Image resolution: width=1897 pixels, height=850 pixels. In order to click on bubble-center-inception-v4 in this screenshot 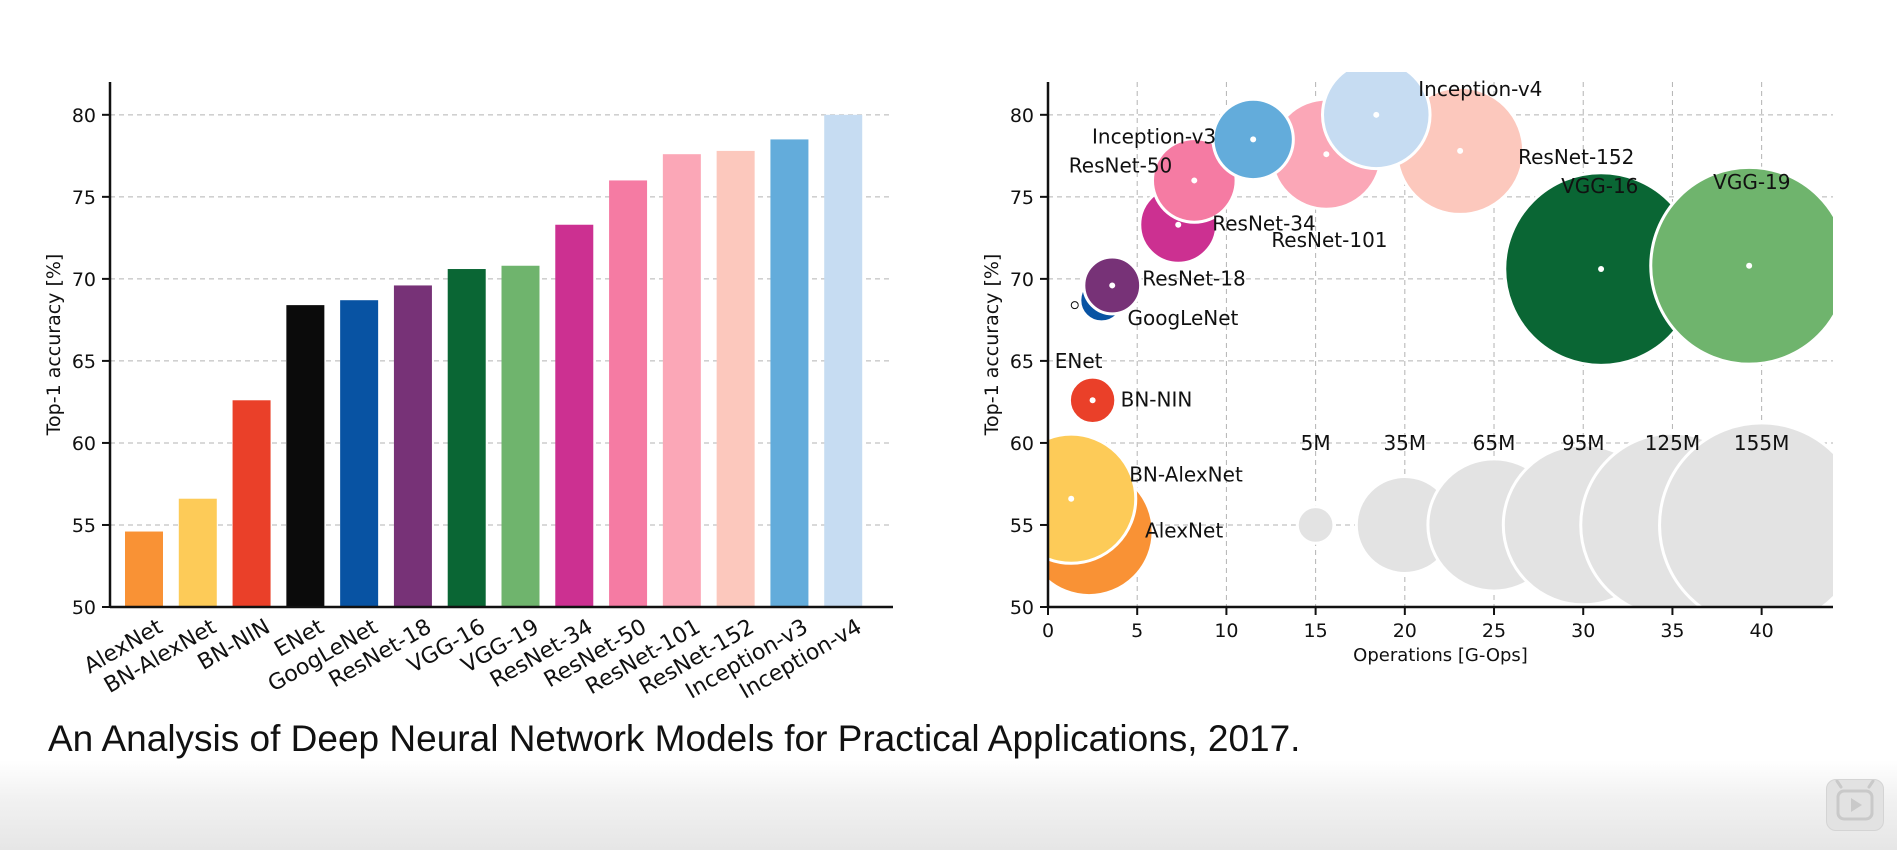, I will do `click(1376, 114)`.